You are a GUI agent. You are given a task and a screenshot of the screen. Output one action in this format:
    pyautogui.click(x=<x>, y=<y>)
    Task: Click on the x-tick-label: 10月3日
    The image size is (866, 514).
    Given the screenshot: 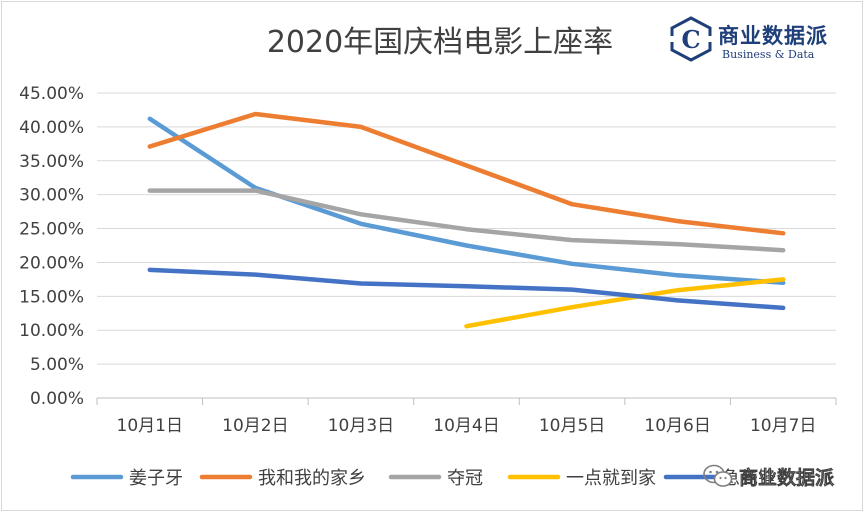 What is the action you would take?
    pyautogui.click(x=361, y=426)
    